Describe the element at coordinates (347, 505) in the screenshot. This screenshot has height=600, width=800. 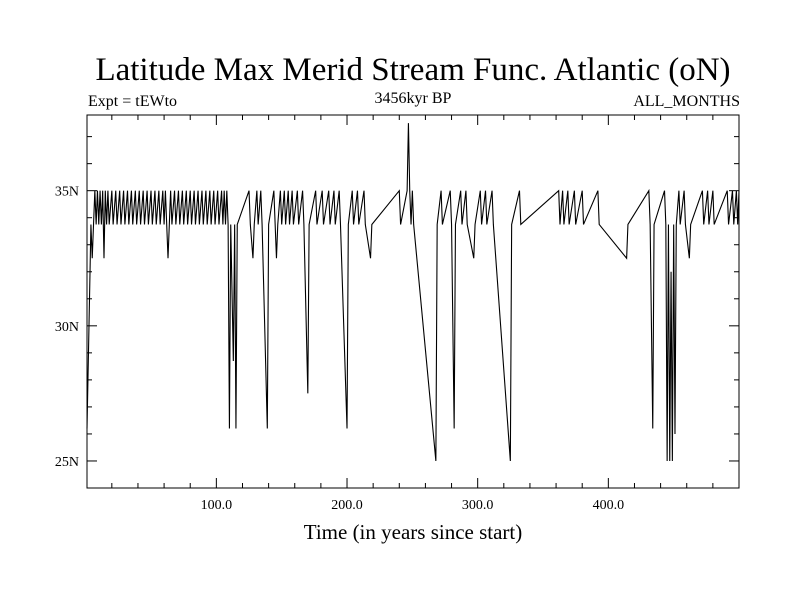
I see `x-tick-label: 200.0` at that location.